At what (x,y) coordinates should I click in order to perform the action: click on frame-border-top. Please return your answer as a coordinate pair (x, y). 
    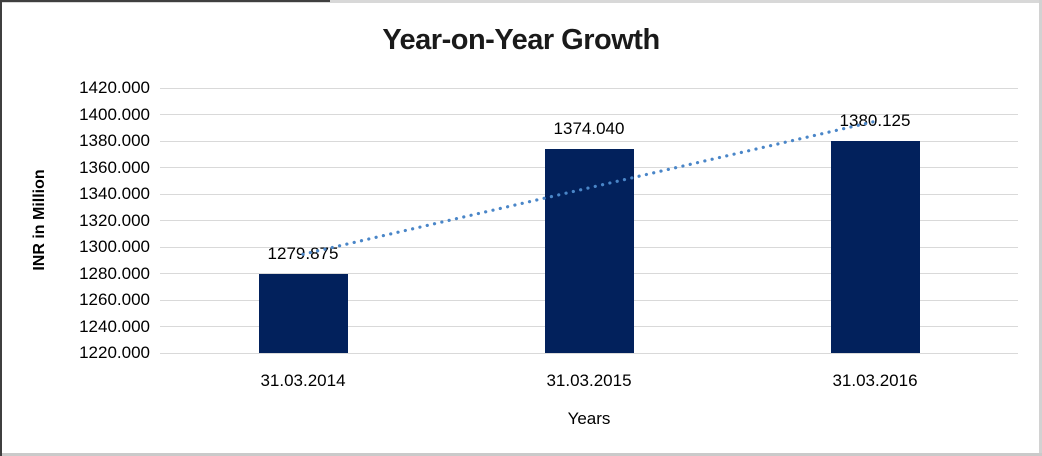
    Looking at the image, I should click on (521, 1).